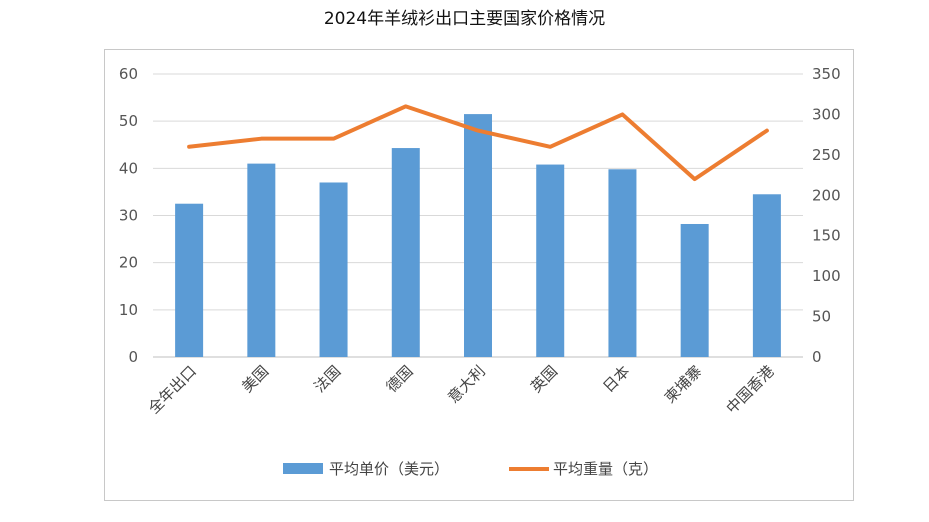 This screenshot has width=929, height=522. I want to click on x-category-label: 德国, so click(400, 379).